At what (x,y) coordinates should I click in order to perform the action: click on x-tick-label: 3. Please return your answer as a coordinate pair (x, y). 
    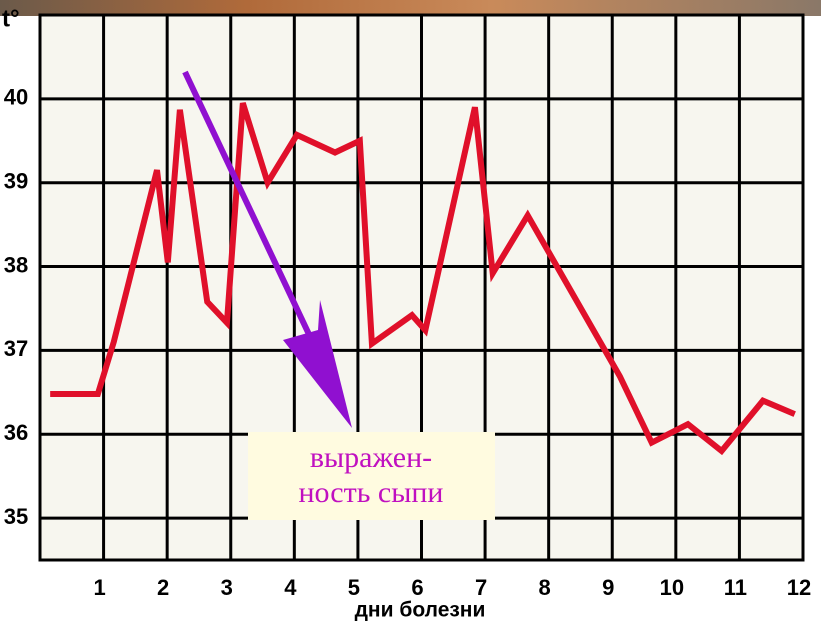
    Looking at the image, I should click on (227, 587).